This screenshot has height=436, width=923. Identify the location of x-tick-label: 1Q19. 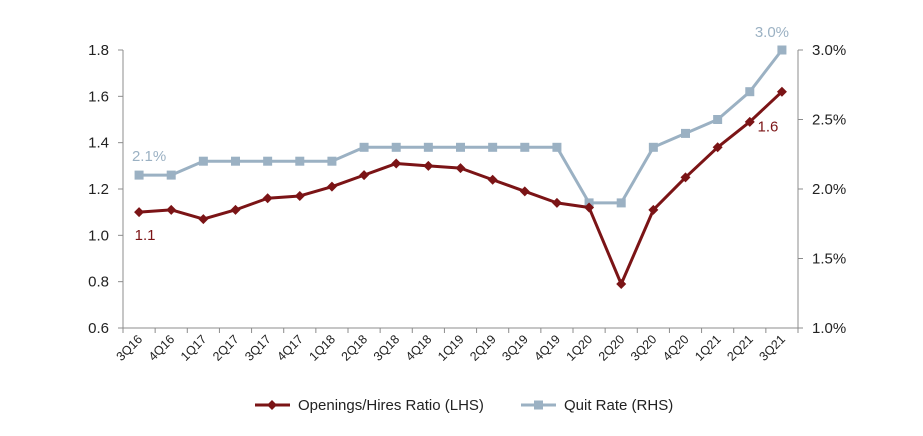
(451, 348).